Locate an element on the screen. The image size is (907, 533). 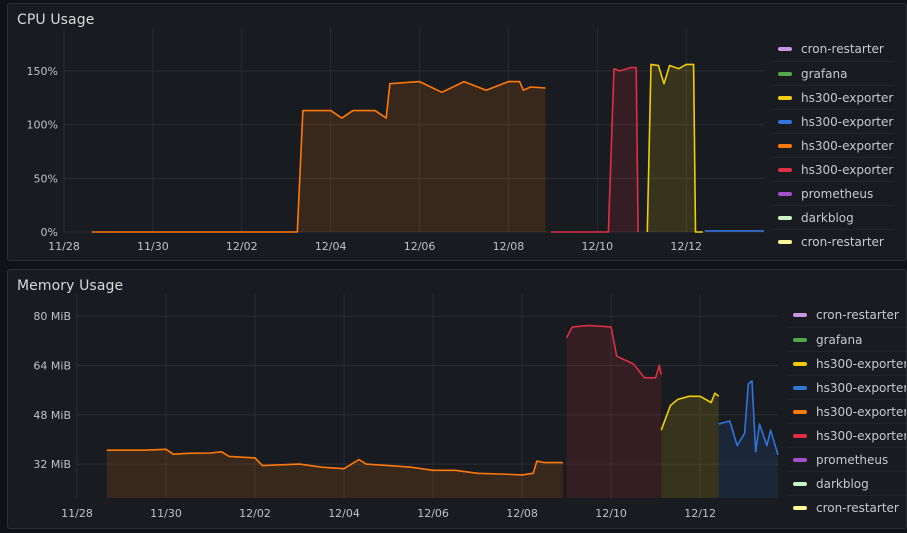
y-tick-label: 64 MiB is located at coordinates (52, 365).